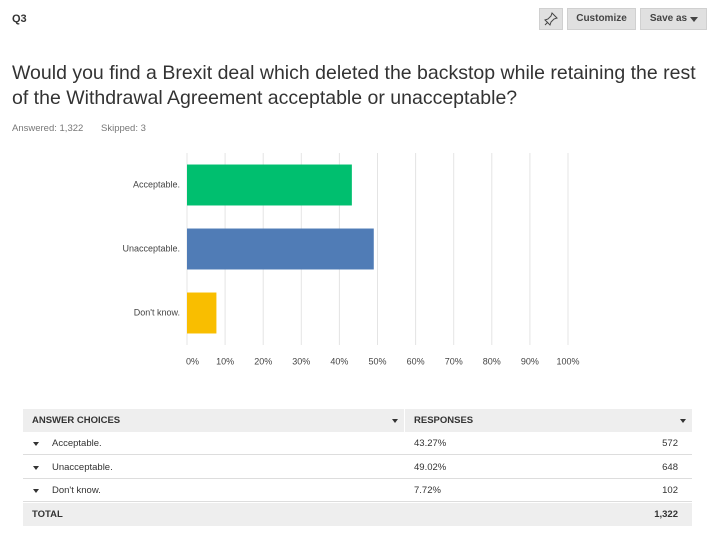 This screenshot has height=534, width=715. Describe the element at coordinates (76, 490) in the screenshot. I see `choice-cell: Don't know.` at that location.